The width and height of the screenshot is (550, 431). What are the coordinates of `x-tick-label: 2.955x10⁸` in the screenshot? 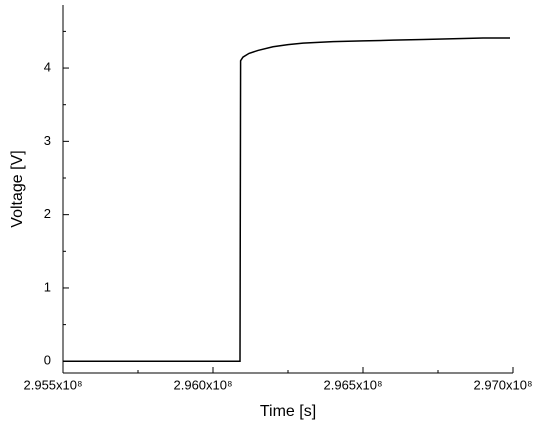 It's located at (53, 384).